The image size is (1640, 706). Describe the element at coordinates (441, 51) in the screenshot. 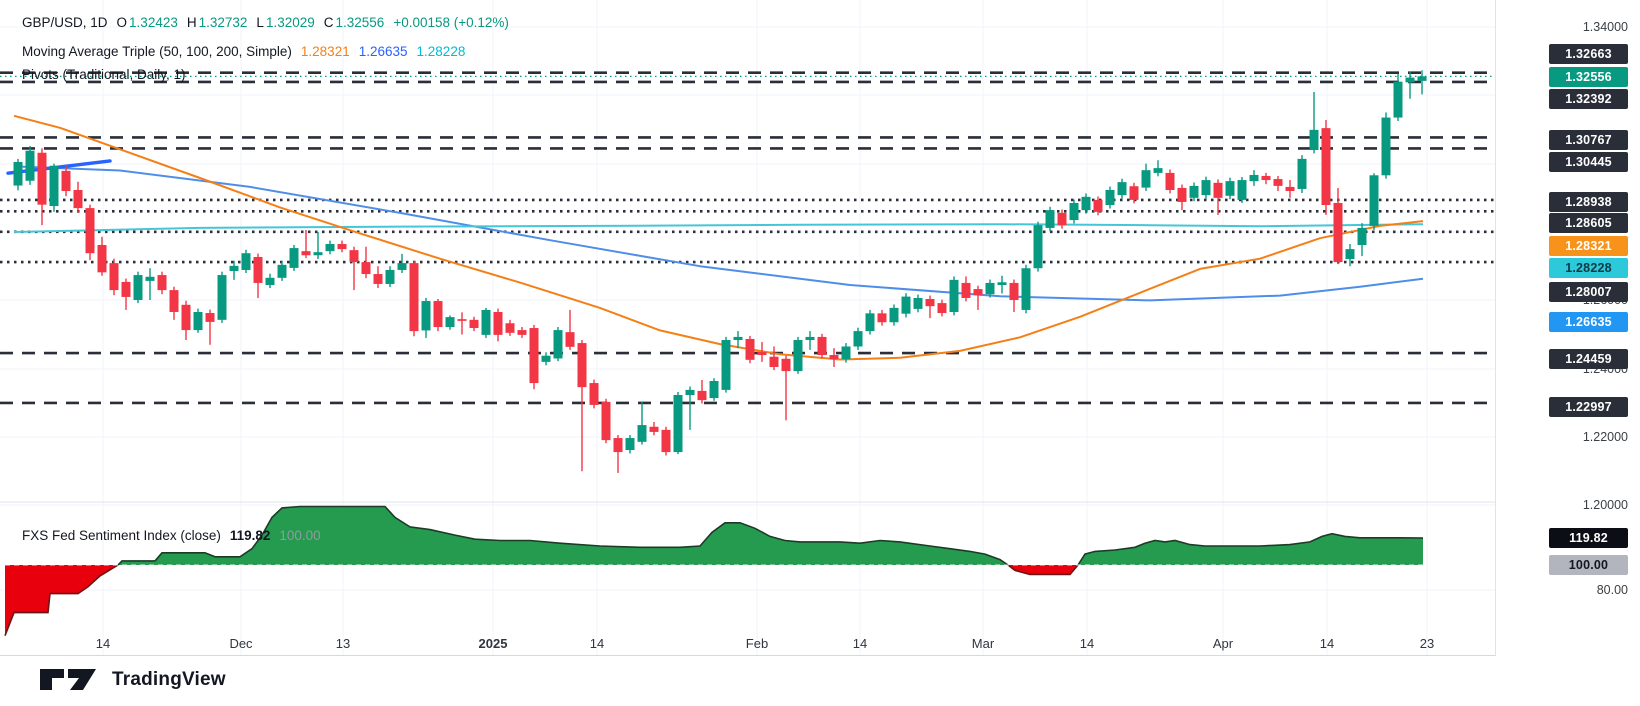

I see `ma200-value: 1.28228` at that location.